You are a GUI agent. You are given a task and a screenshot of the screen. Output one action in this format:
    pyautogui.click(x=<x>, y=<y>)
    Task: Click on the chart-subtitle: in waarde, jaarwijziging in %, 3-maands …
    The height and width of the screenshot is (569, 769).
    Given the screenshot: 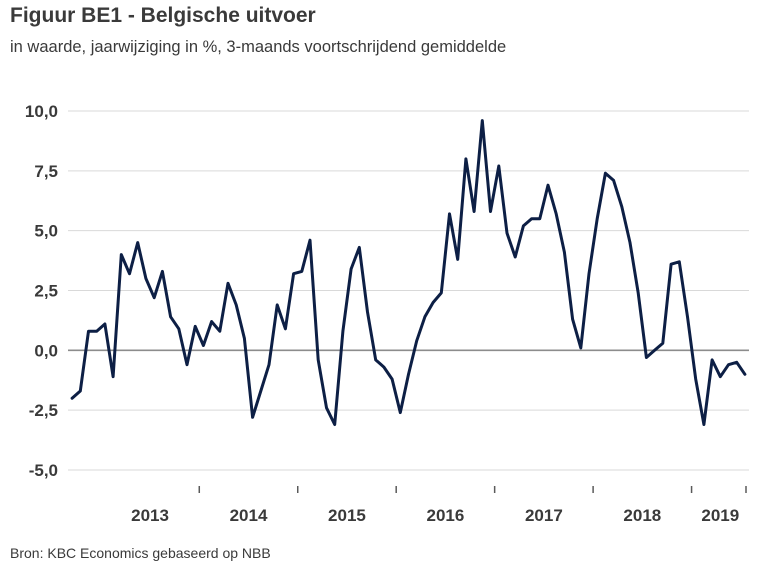 What is the action you would take?
    pyautogui.click(x=258, y=47)
    